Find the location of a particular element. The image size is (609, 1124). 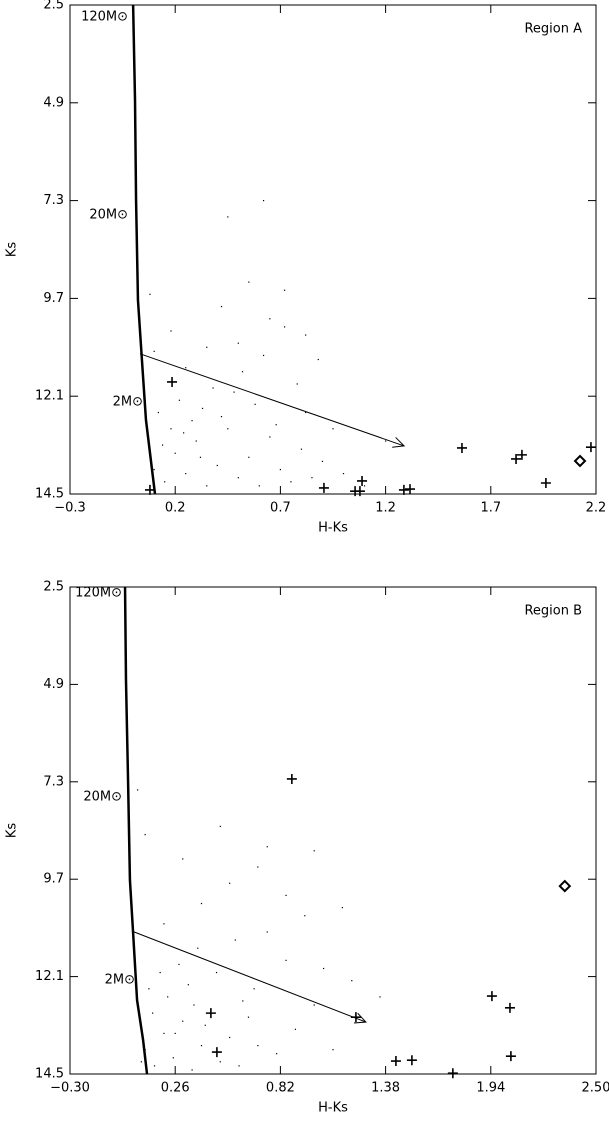

region-label: Region B is located at coordinates (553, 611).